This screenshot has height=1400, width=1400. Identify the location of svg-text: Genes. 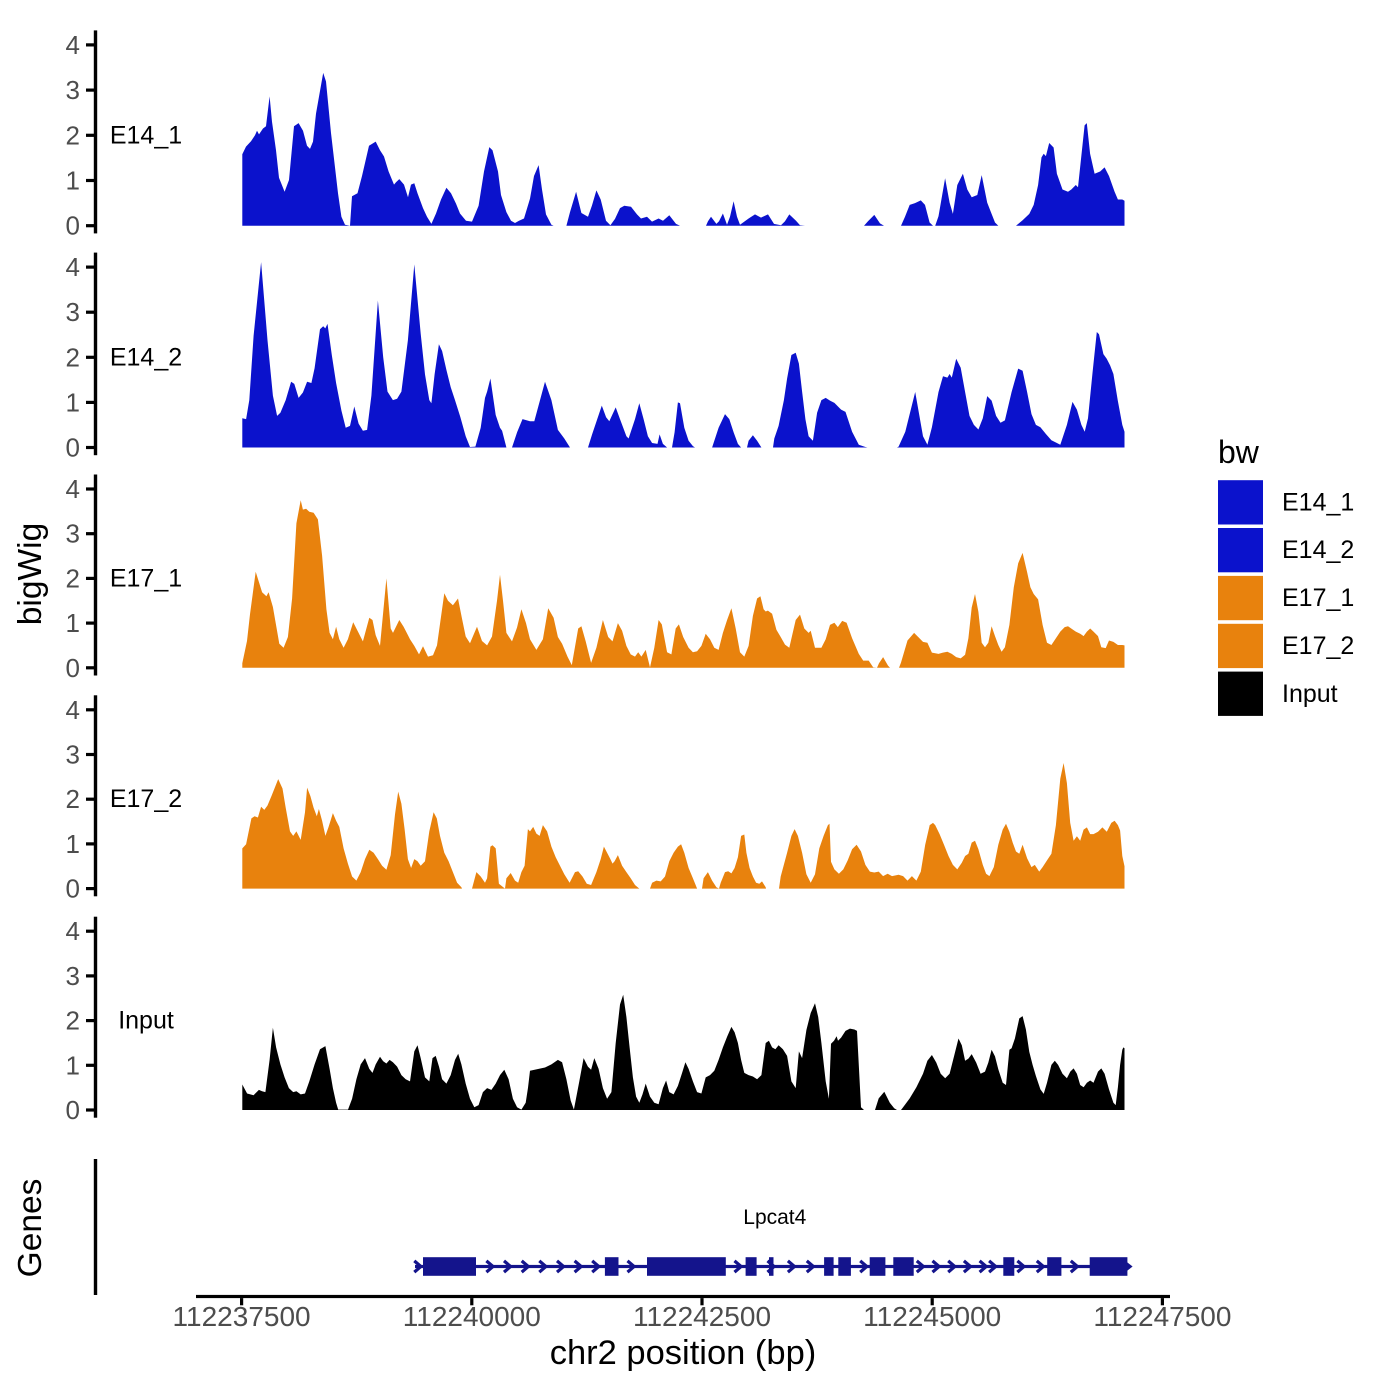
(30, 1228).